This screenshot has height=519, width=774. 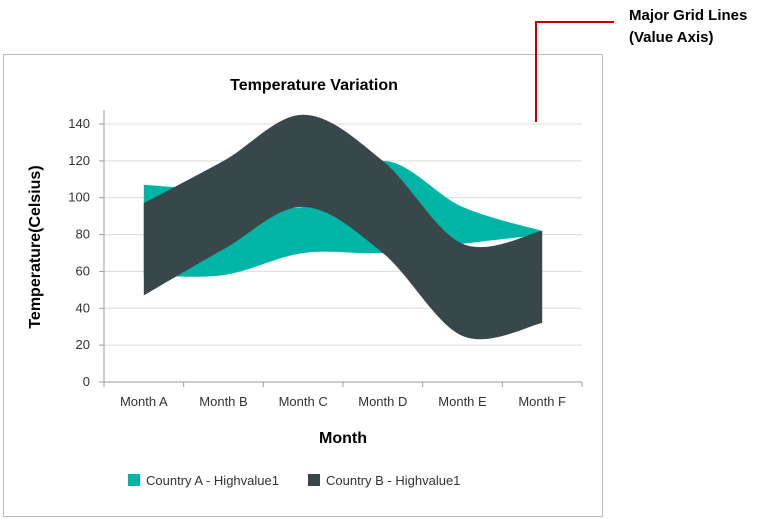 I want to click on y-axis-title: Temperature(Celsius), so click(x=35, y=246).